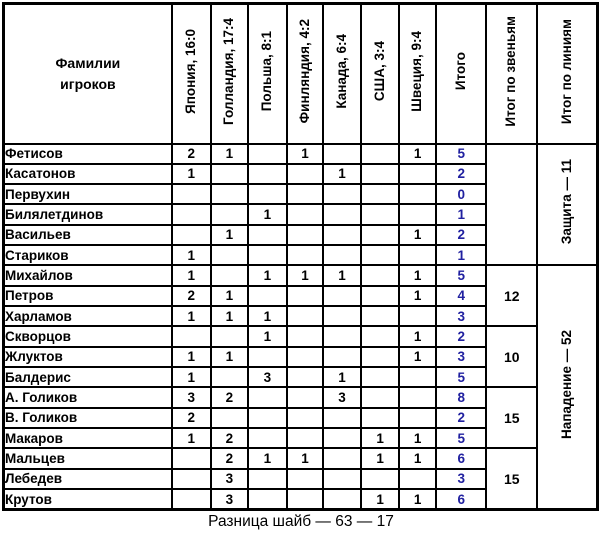  What do you see at coordinates (567, 204) in the screenshot?
I see `line-total-cell: Защита — 11` at bounding box center [567, 204].